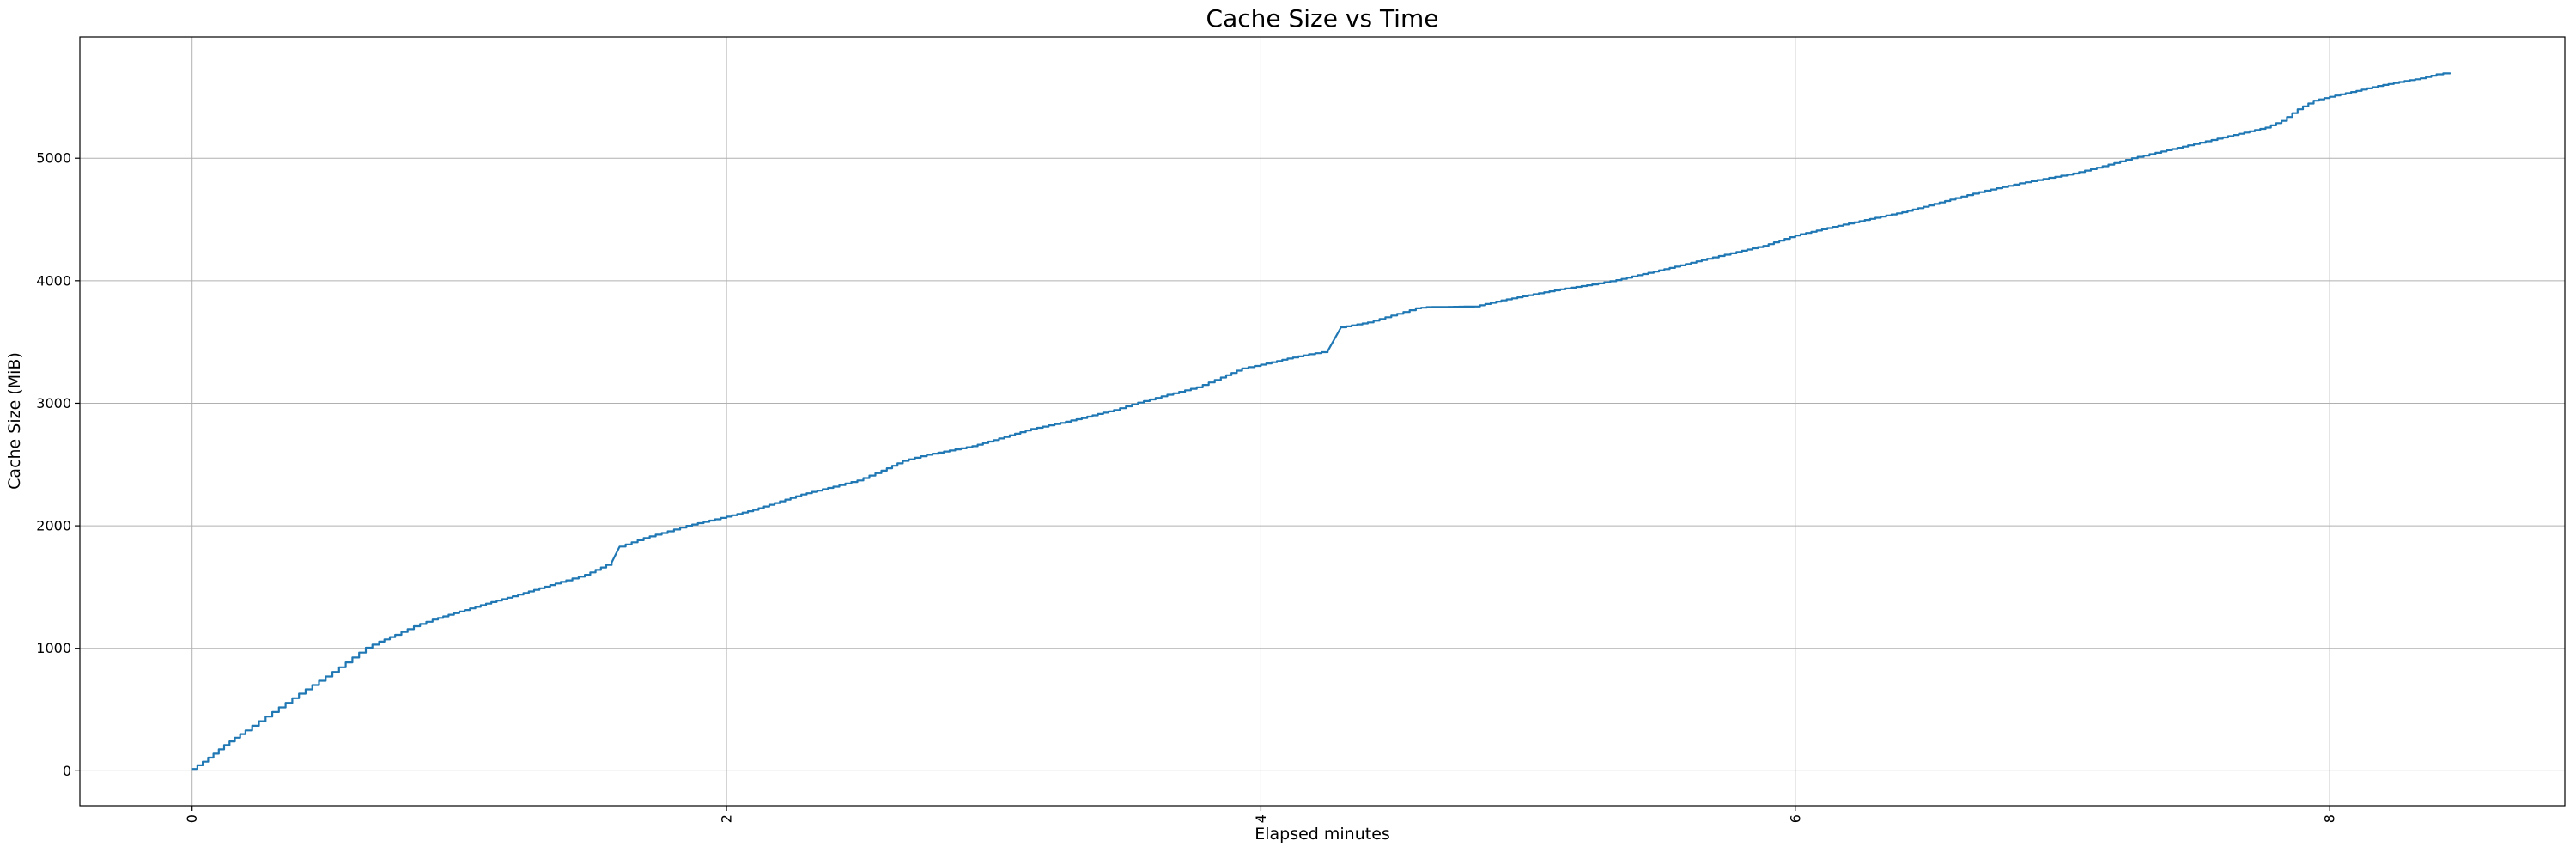  I want to click on x-tick-label-group: 6, so click(1795, 819).